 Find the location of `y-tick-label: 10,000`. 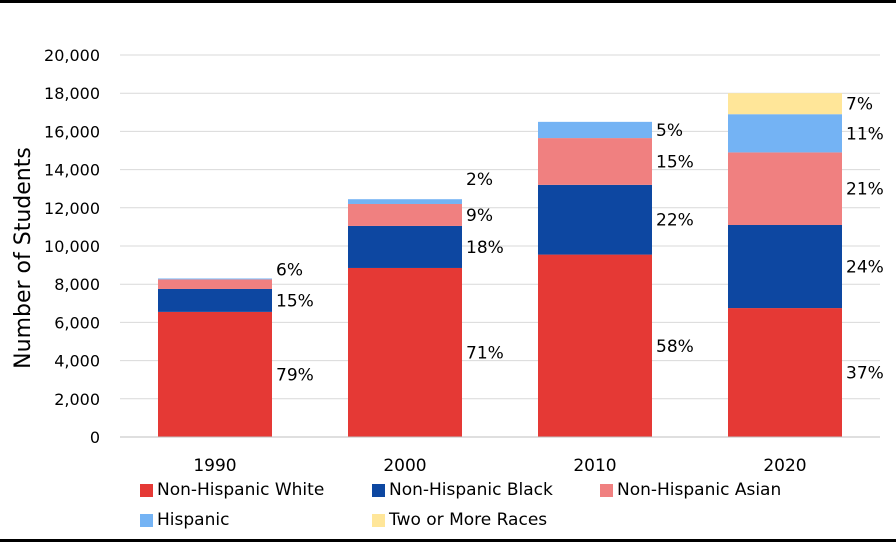

y-tick-label: 10,000 is located at coordinates (72, 246).